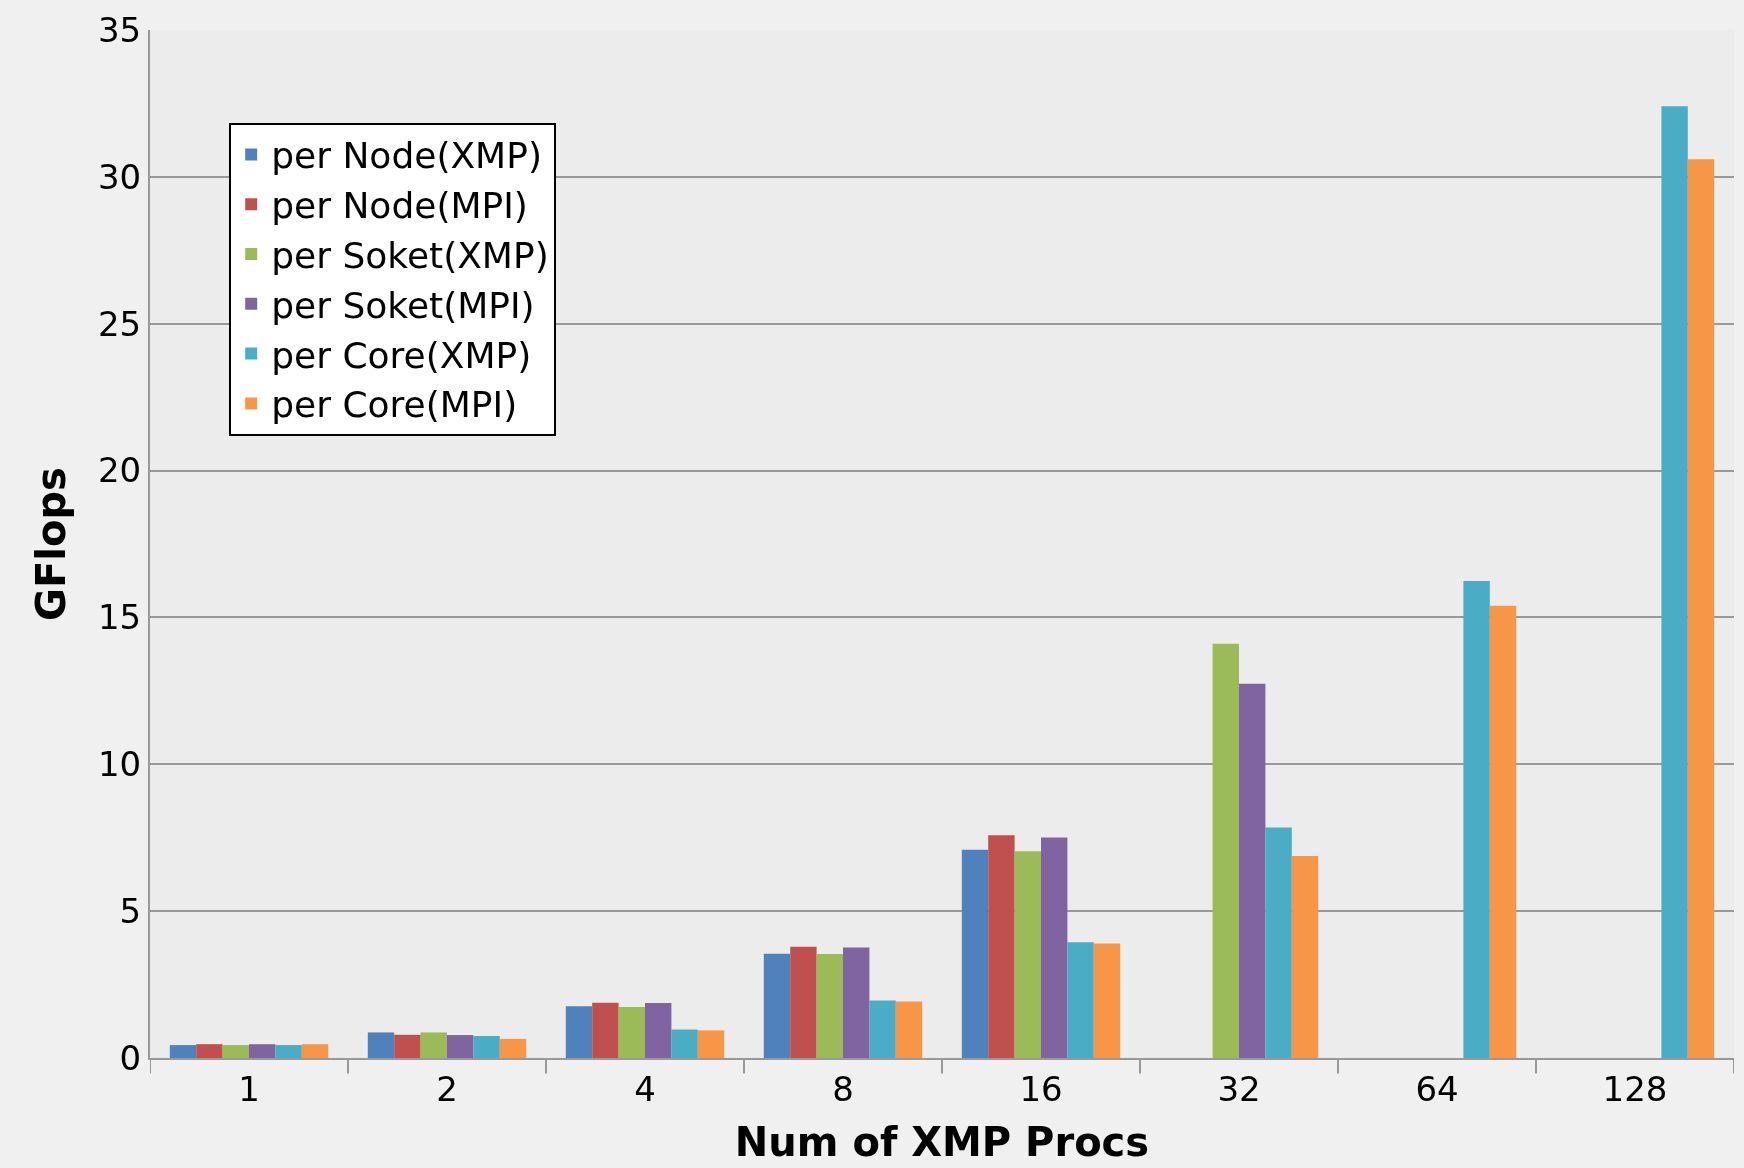 The height and width of the screenshot is (1168, 1744). I want to click on y-tick-label: 30, so click(119, 176).